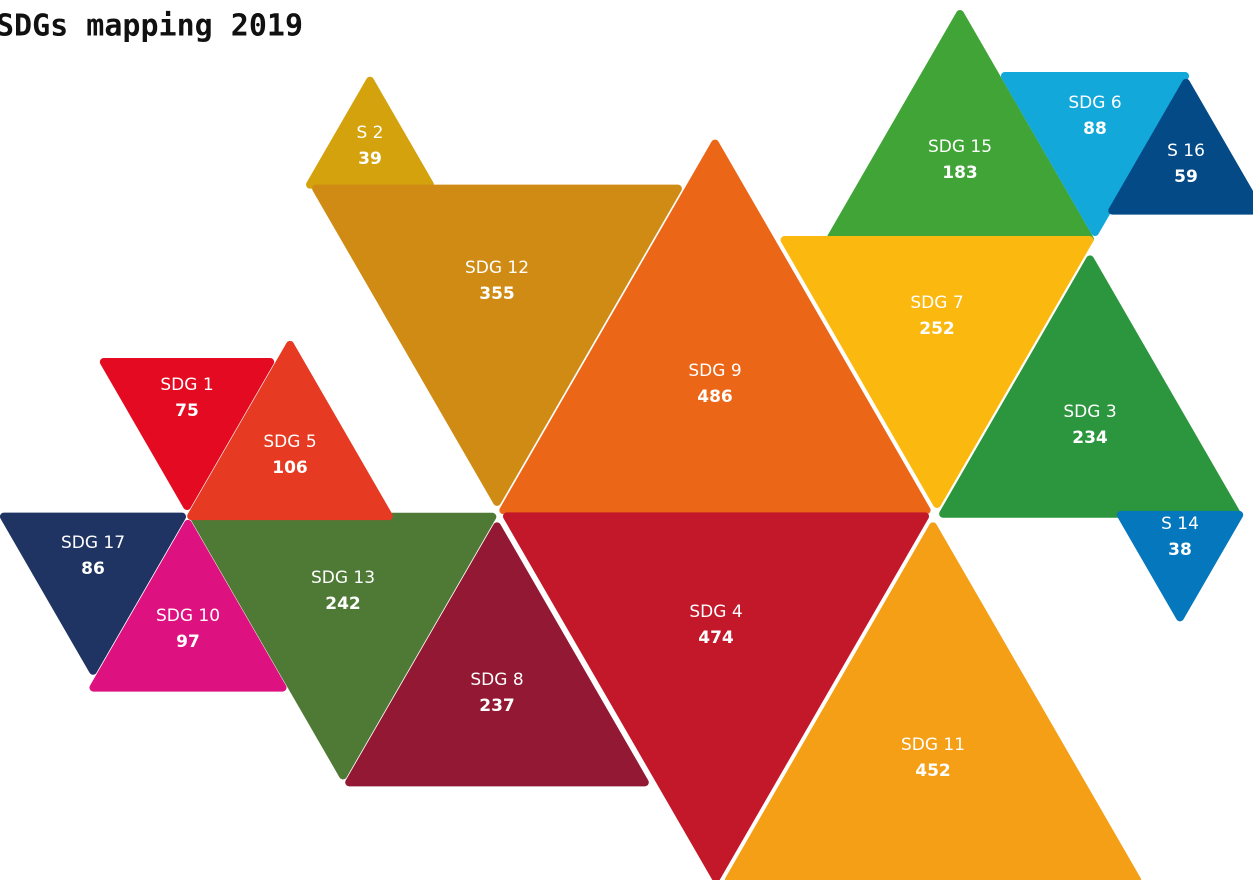 Image resolution: width=1253 pixels, height=880 pixels. What do you see at coordinates (1090, 438) in the screenshot?
I see `value-label: 234` at bounding box center [1090, 438].